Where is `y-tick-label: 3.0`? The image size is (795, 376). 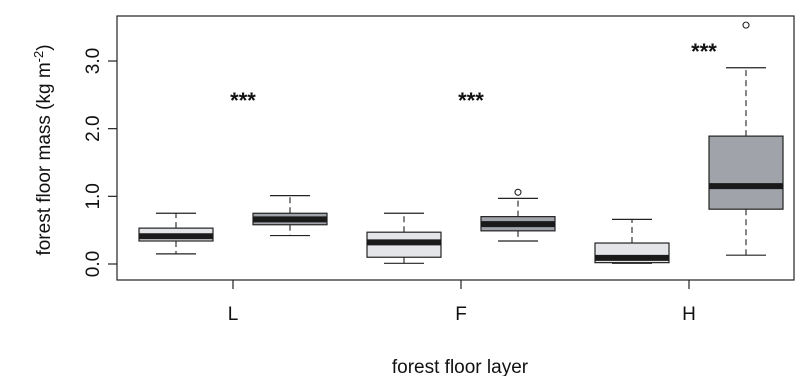
y-tick-label: 3.0 is located at coordinates (93, 61).